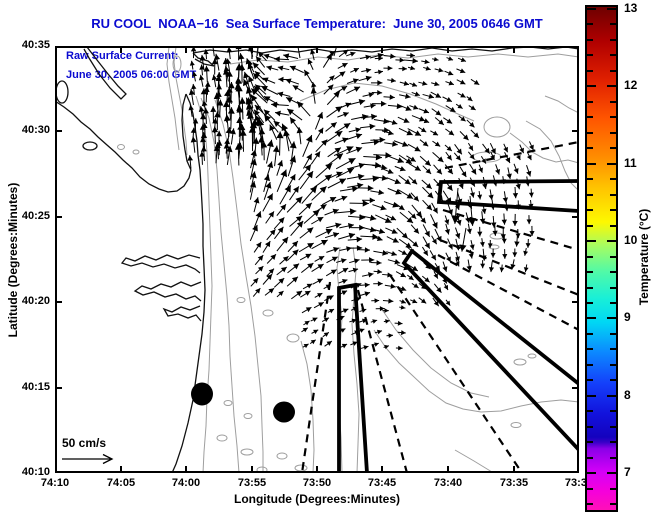 The height and width of the screenshot is (515, 651). What do you see at coordinates (35, 472) in the screenshot?
I see `y-tick-label: 40:10` at bounding box center [35, 472].